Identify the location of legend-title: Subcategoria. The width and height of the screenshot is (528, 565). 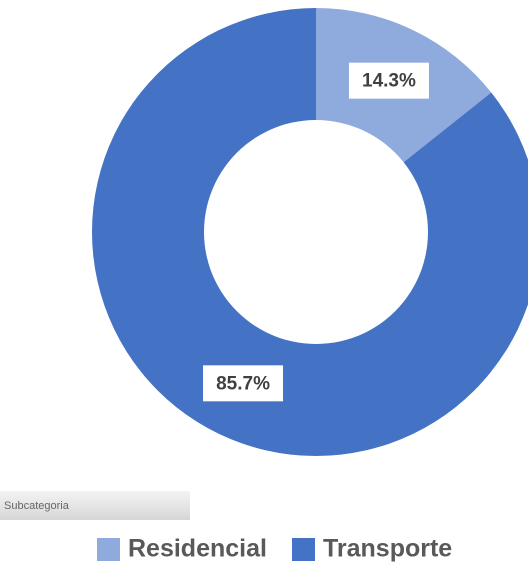
(37, 506).